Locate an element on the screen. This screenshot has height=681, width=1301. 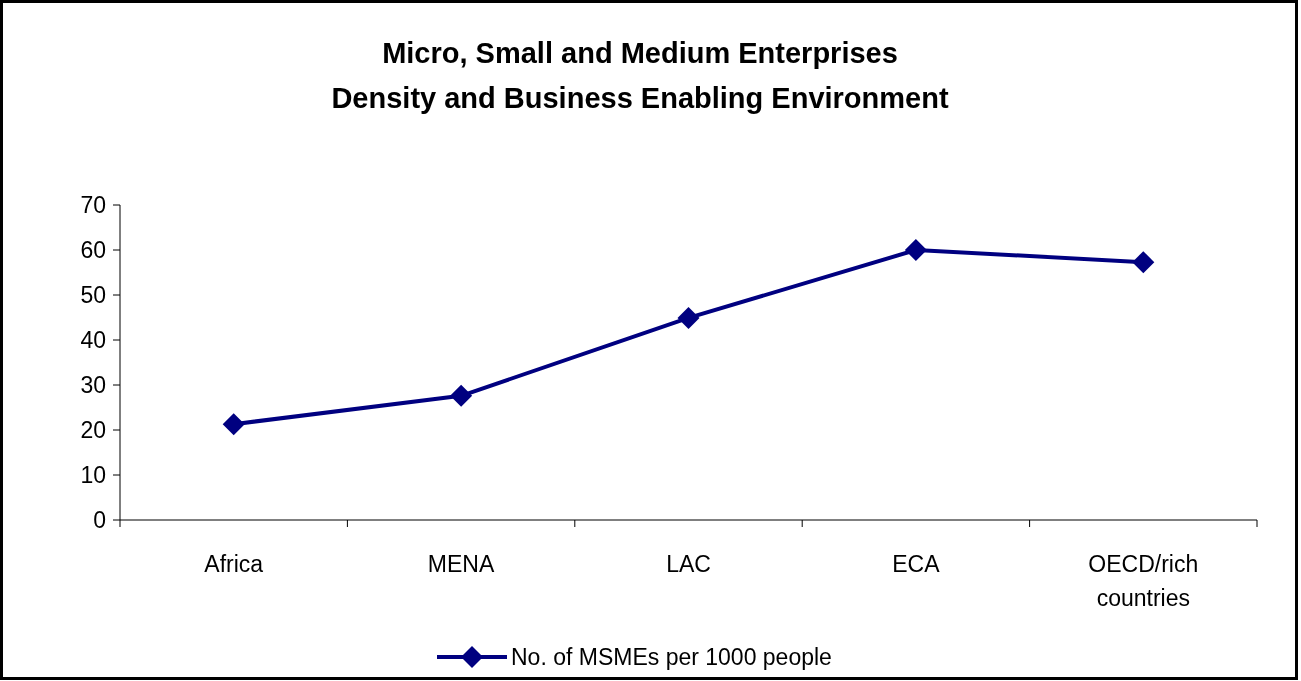
x-tick-label: ECA is located at coordinates (916, 564).